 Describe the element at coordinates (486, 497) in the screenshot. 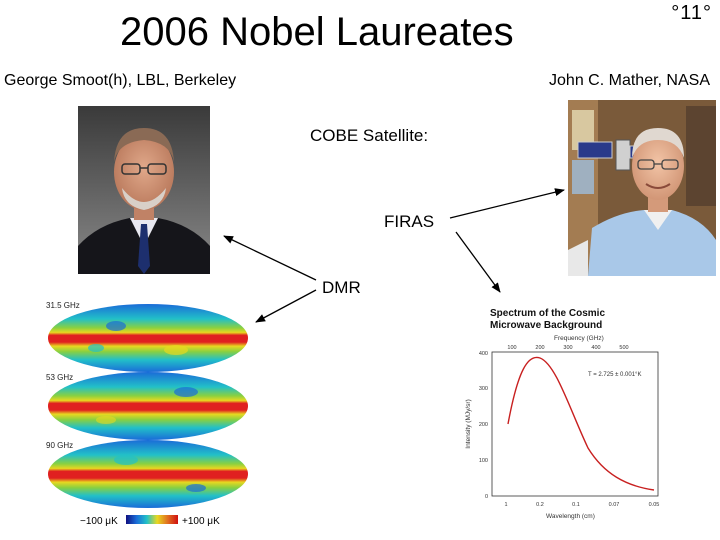

I see `y-tick: 0` at that location.